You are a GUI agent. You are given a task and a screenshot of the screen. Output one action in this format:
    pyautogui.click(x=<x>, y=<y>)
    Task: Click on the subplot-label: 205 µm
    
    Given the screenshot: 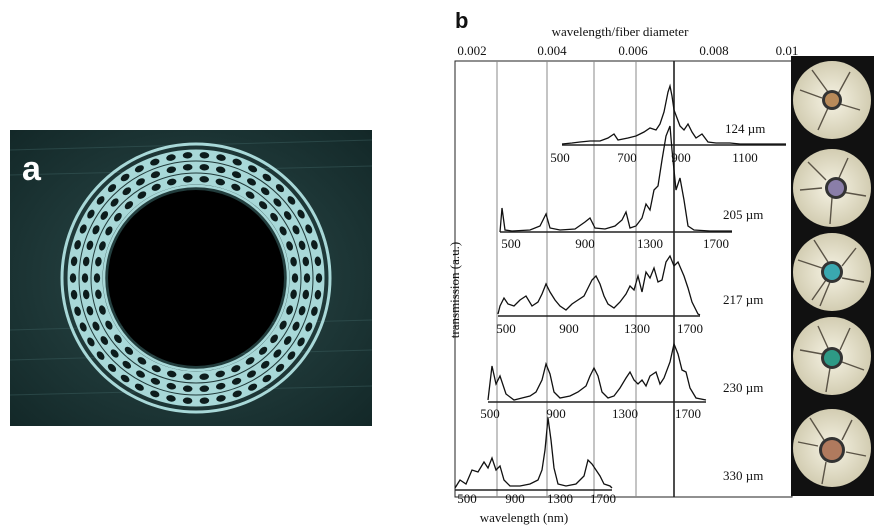 What is the action you would take?
    pyautogui.click(x=743, y=214)
    